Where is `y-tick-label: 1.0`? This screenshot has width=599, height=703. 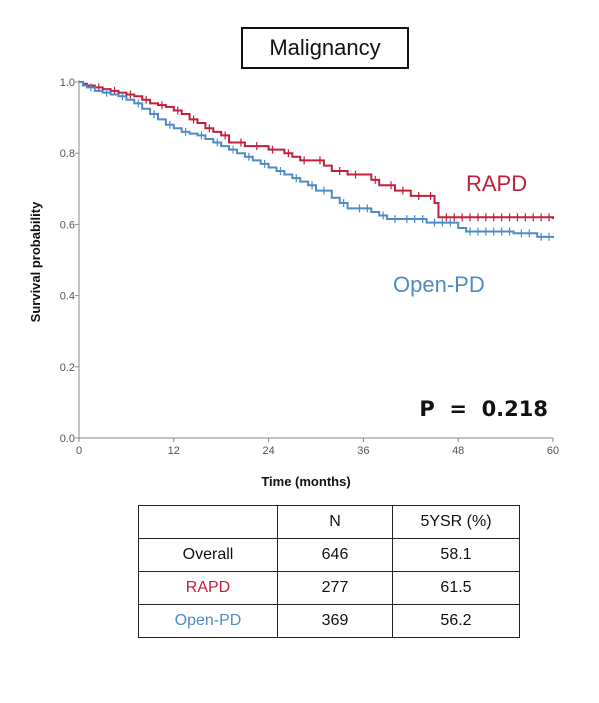 y-tick-label: 1.0 is located at coordinates (67, 83).